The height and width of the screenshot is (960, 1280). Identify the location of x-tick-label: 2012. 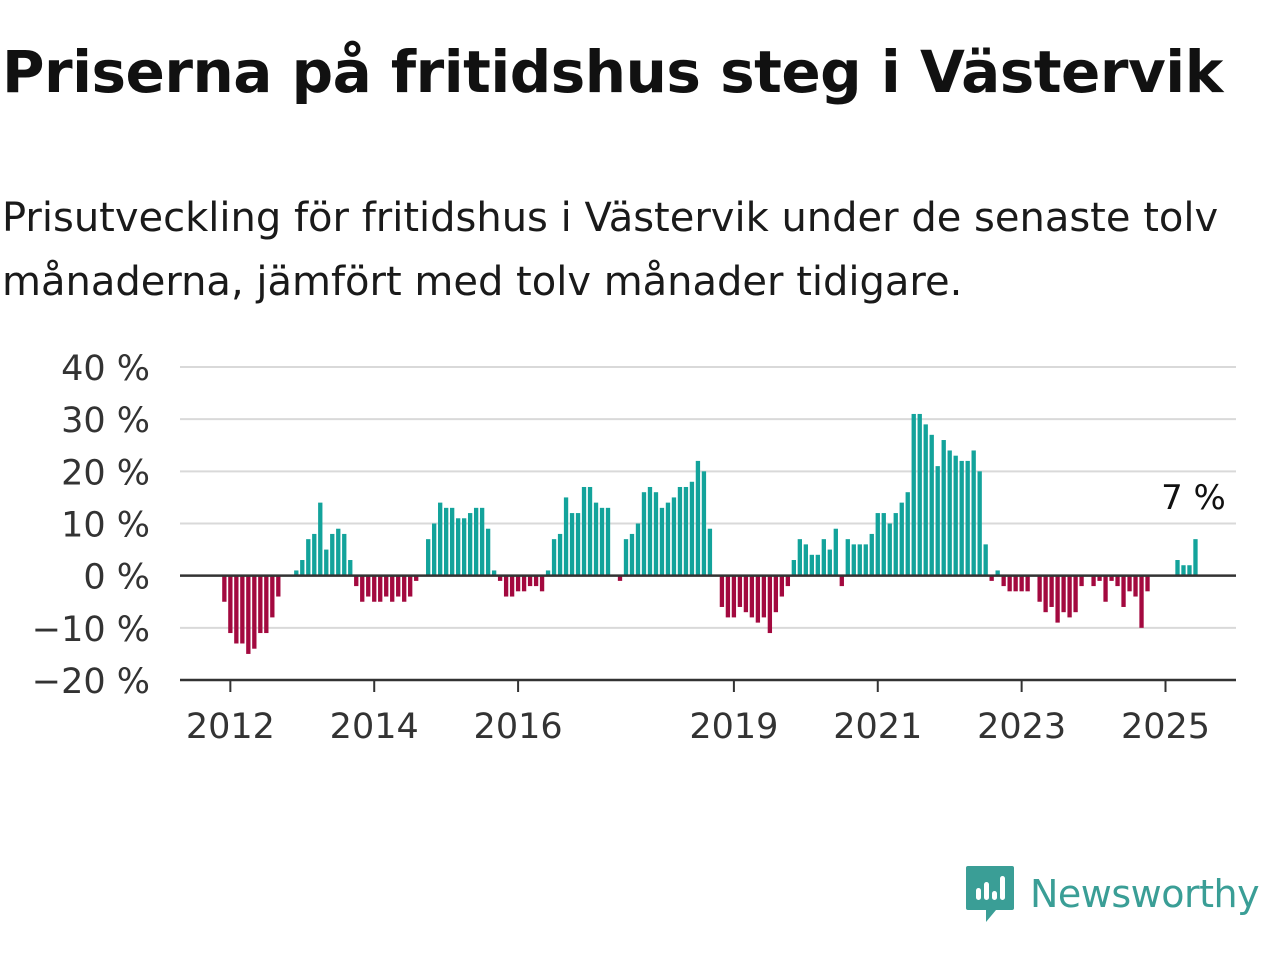
(230, 727).